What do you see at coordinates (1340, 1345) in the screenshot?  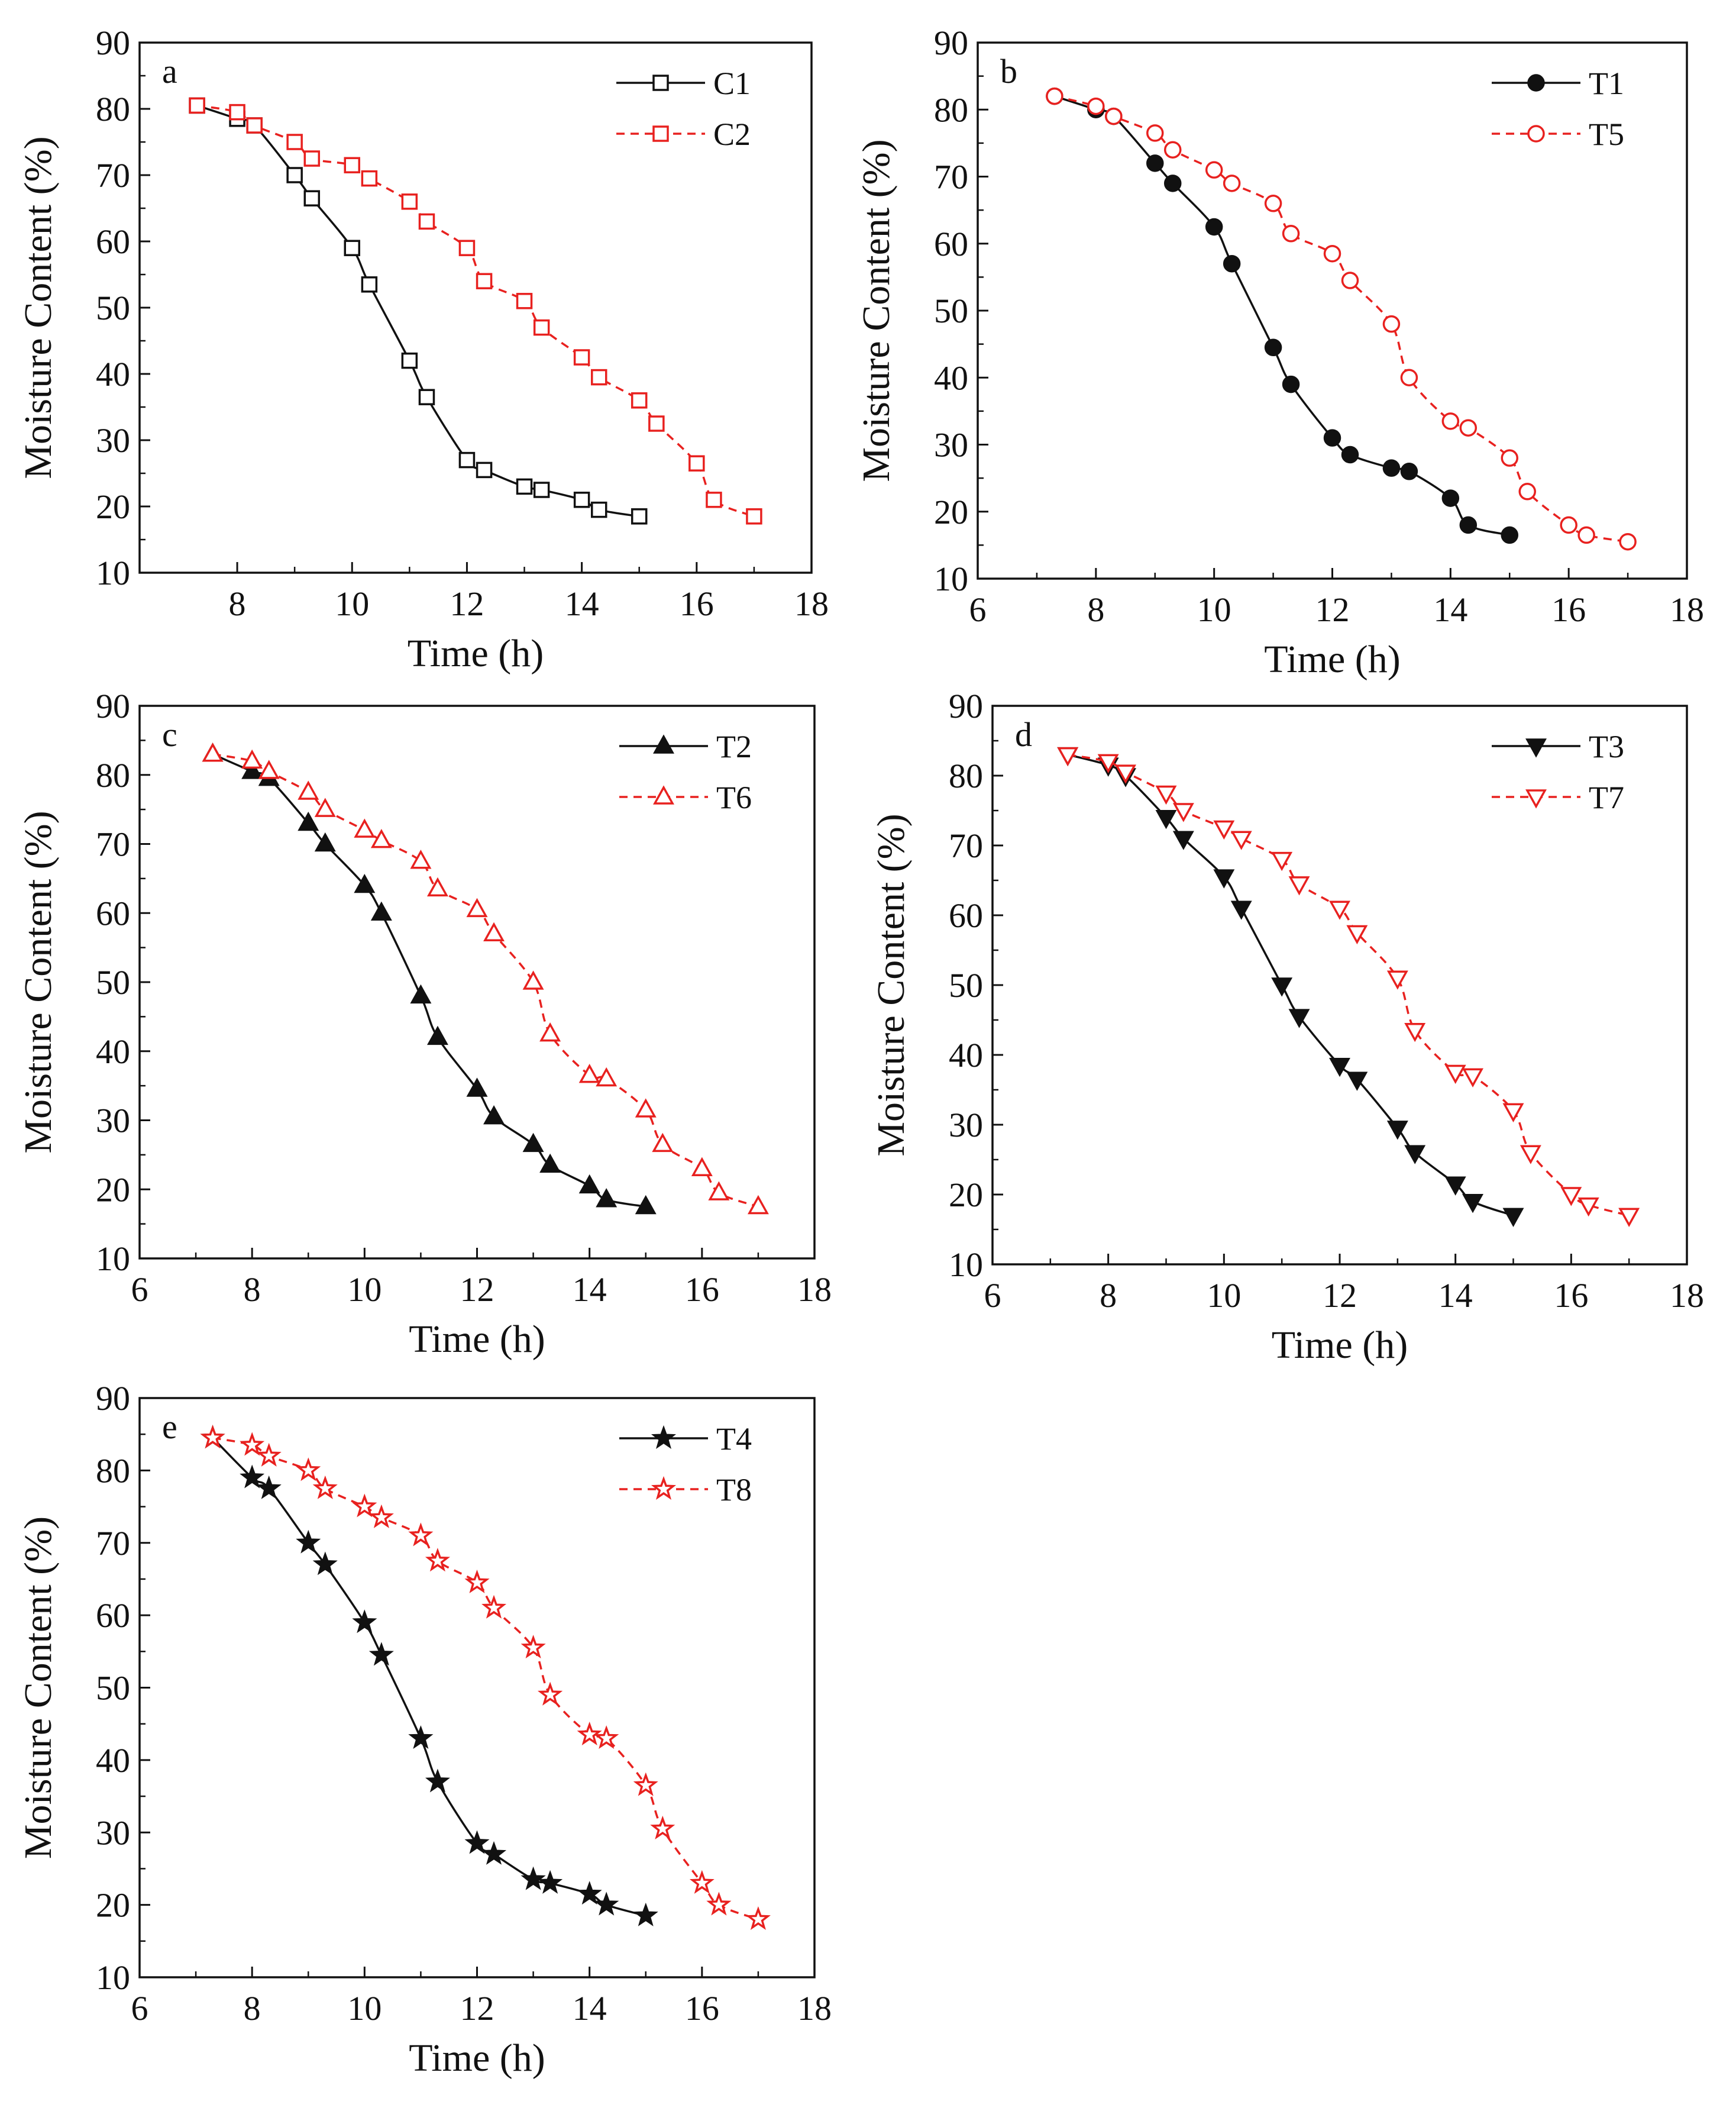 I see `x-axis-title: Time (h)` at bounding box center [1340, 1345].